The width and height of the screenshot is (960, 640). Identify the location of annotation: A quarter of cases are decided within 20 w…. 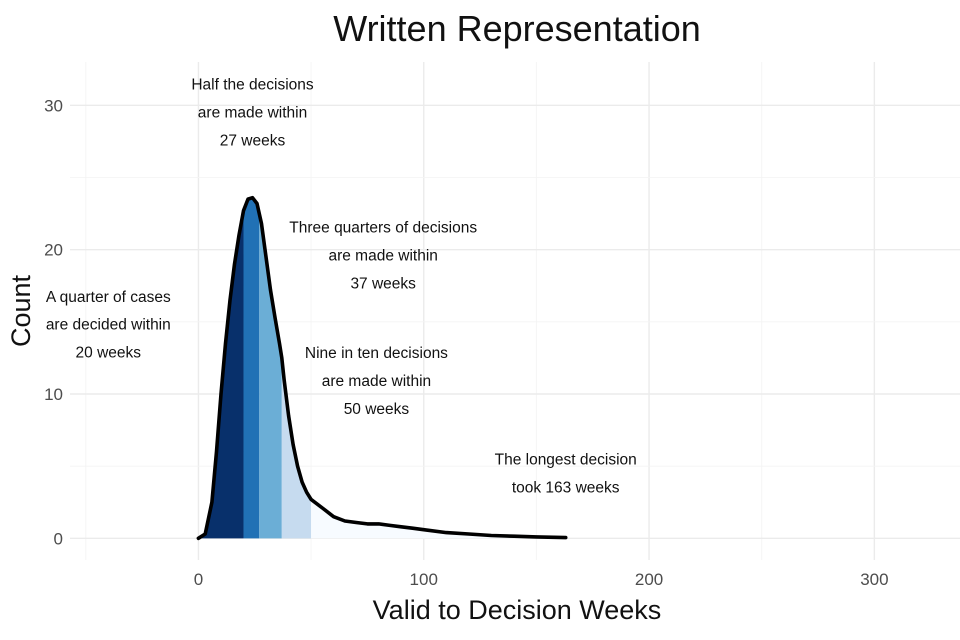
(108, 325).